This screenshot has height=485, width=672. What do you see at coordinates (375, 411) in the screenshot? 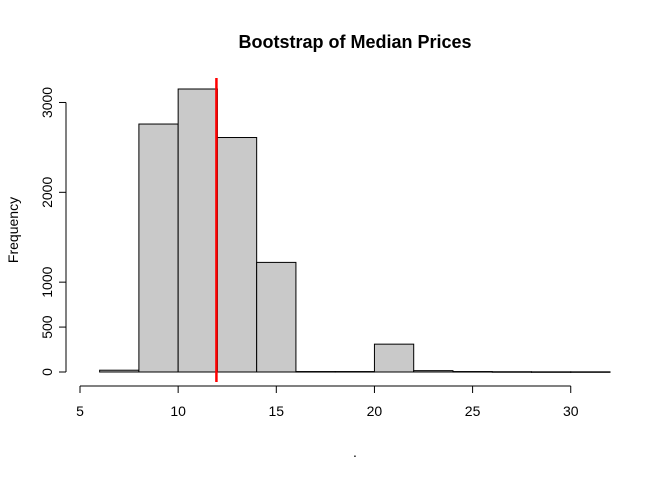
I see `x-tick-label: 20` at bounding box center [375, 411].